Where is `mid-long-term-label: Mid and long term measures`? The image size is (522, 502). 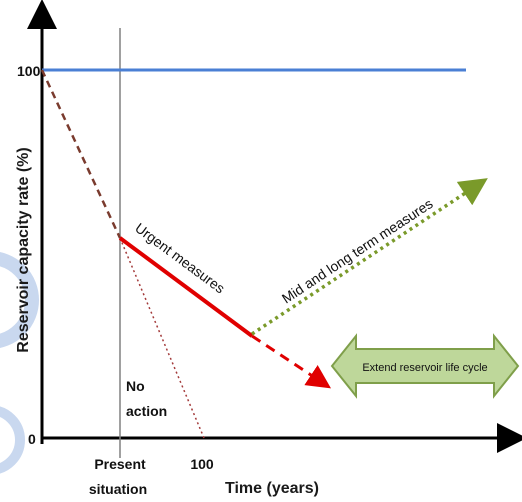
mid-long-term-label: Mid and long term measures is located at coordinates (357, 250).